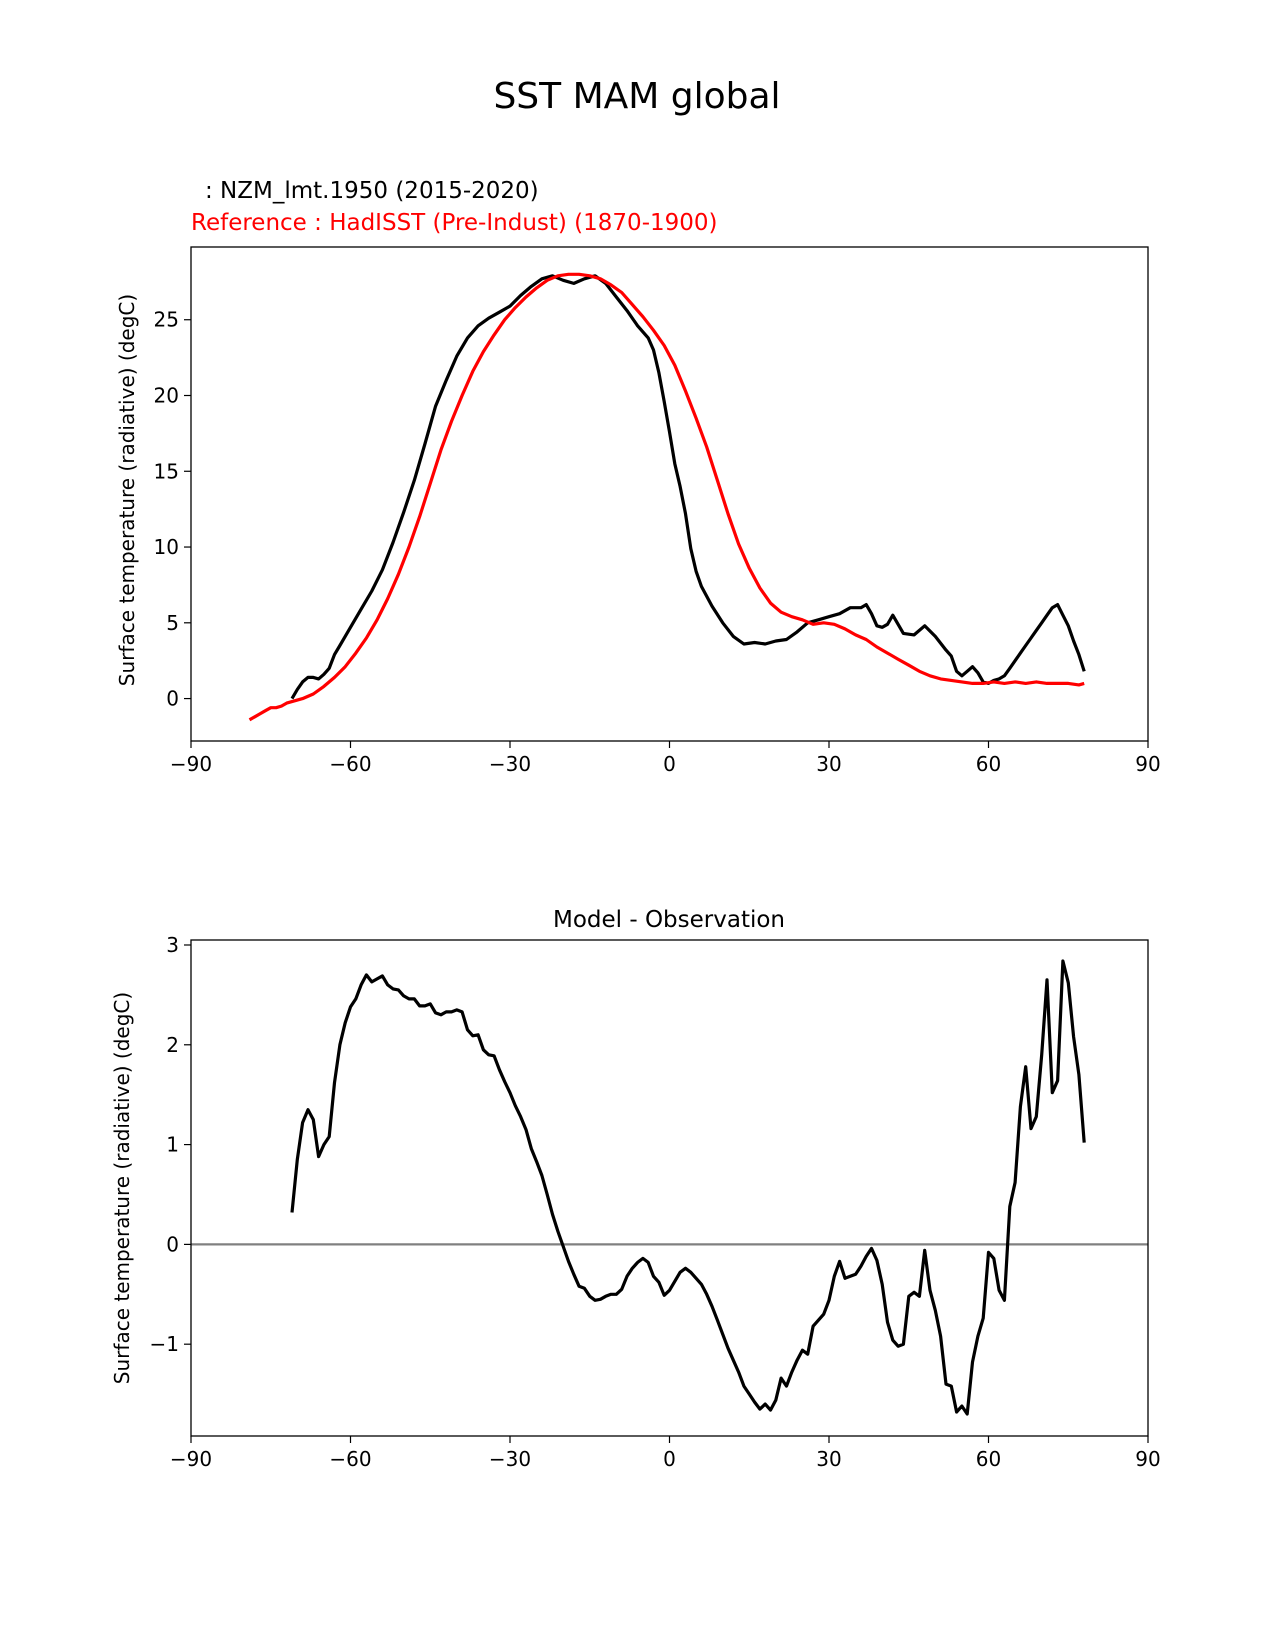 This screenshot has height=1650, width=1275. What do you see at coordinates (350, 1459) in the screenshot?
I see `bottom-x-tick-label: −60` at bounding box center [350, 1459].